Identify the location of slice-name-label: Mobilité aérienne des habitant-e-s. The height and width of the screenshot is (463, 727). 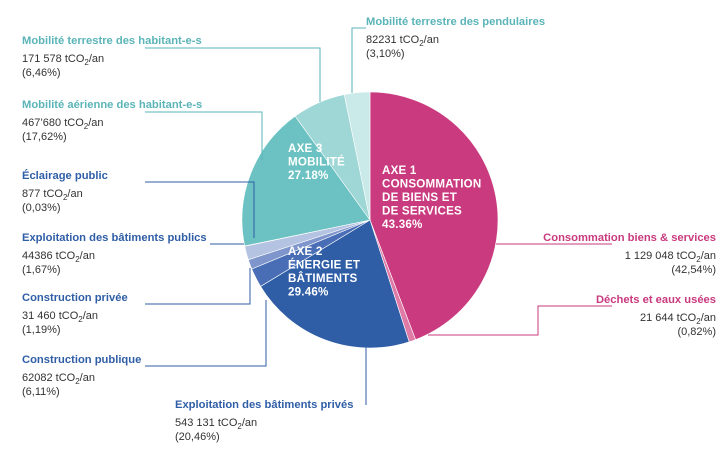
(112, 105).